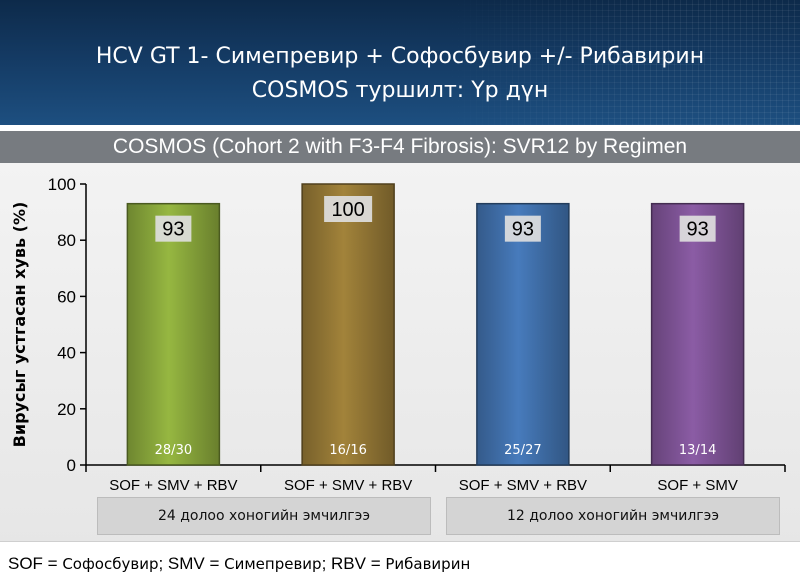  What do you see at coordinates (428, 564) in the screenshot?
I see `footnote-rbv-name: Рибавирин` at bounding box center [428, 564].